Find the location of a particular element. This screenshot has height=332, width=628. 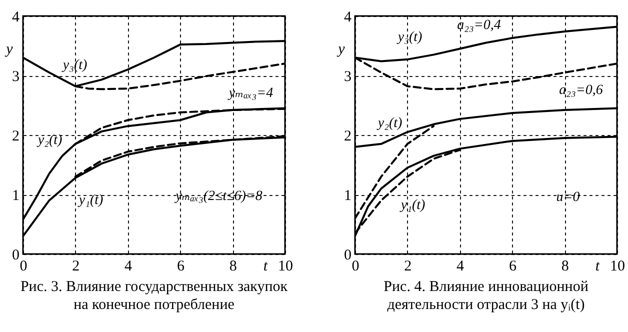

text: Рис. 3. Влияние государственных закупок на конечное потребление is located at coordinates (154, 296).